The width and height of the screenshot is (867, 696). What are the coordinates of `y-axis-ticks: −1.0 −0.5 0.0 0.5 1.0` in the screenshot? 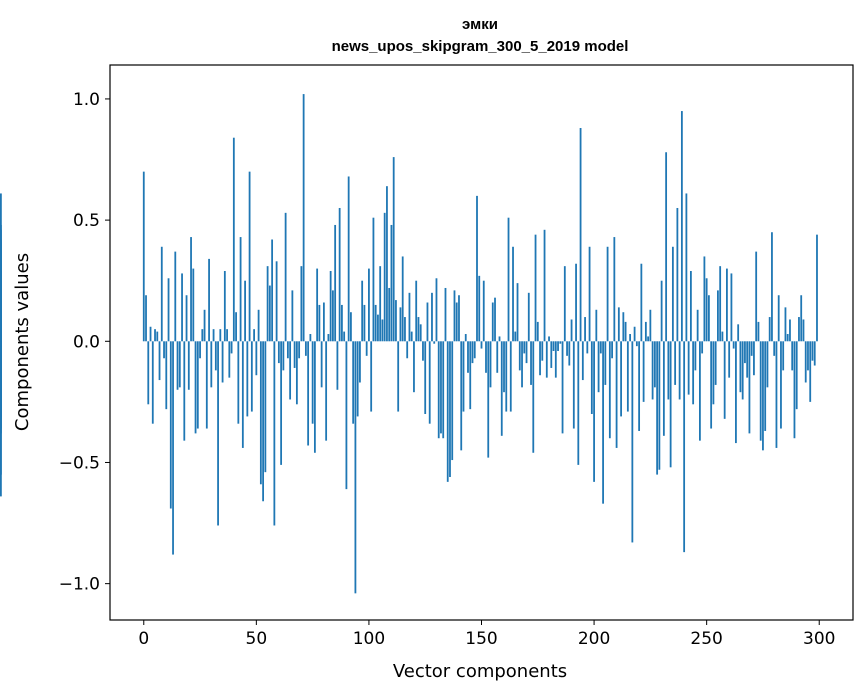 It's located at (84, 342).